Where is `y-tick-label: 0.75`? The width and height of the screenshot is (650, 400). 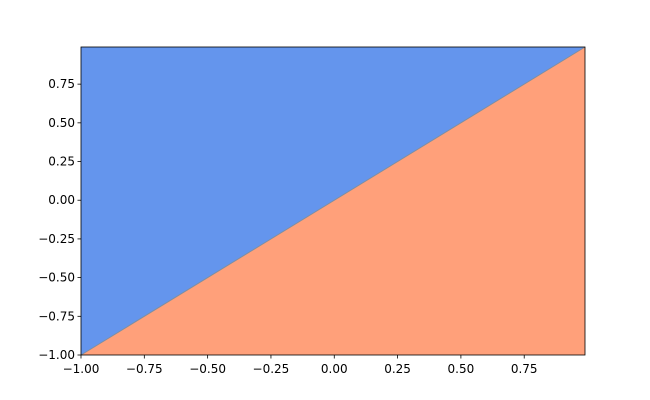 y-tick-label: 0.75 is located at coordinates (61, 84).